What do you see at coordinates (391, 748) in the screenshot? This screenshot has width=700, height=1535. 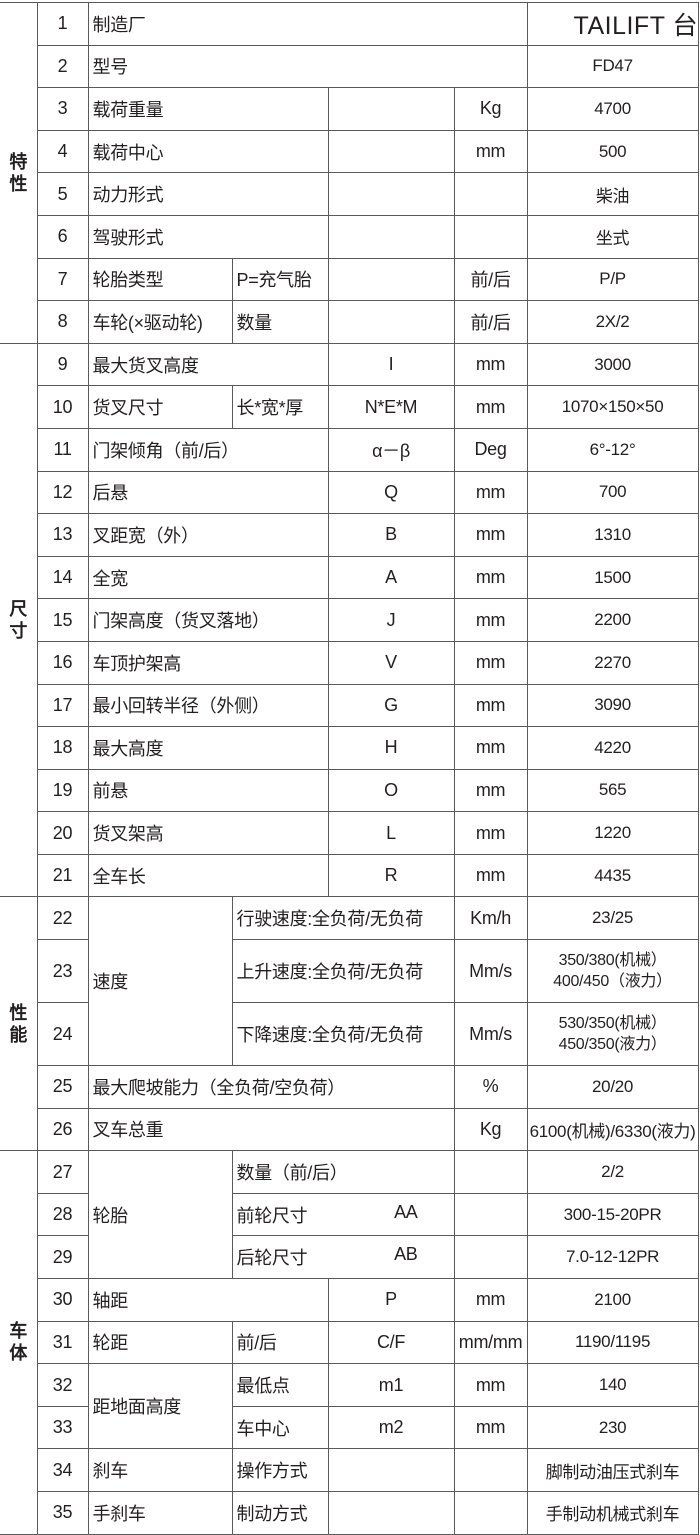 I see `spec-code: H` at bounding box center [391, 748].